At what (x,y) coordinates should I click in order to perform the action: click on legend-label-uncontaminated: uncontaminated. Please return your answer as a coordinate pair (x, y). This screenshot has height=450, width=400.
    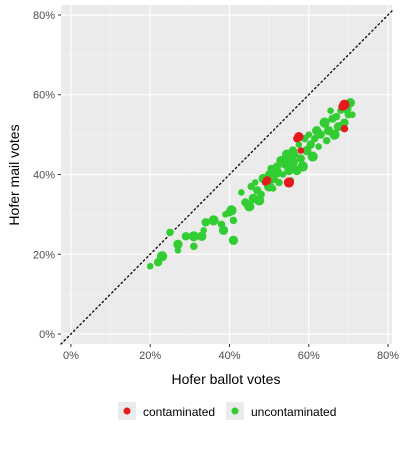
    Looking at the image, I should click on (293, 412).